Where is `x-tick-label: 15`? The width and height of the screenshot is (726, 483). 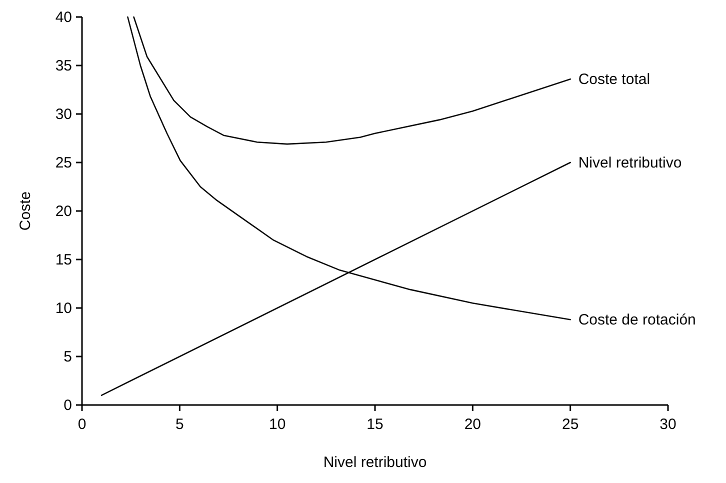 x-tick-label: 15 is located at coordinates (375, 424).